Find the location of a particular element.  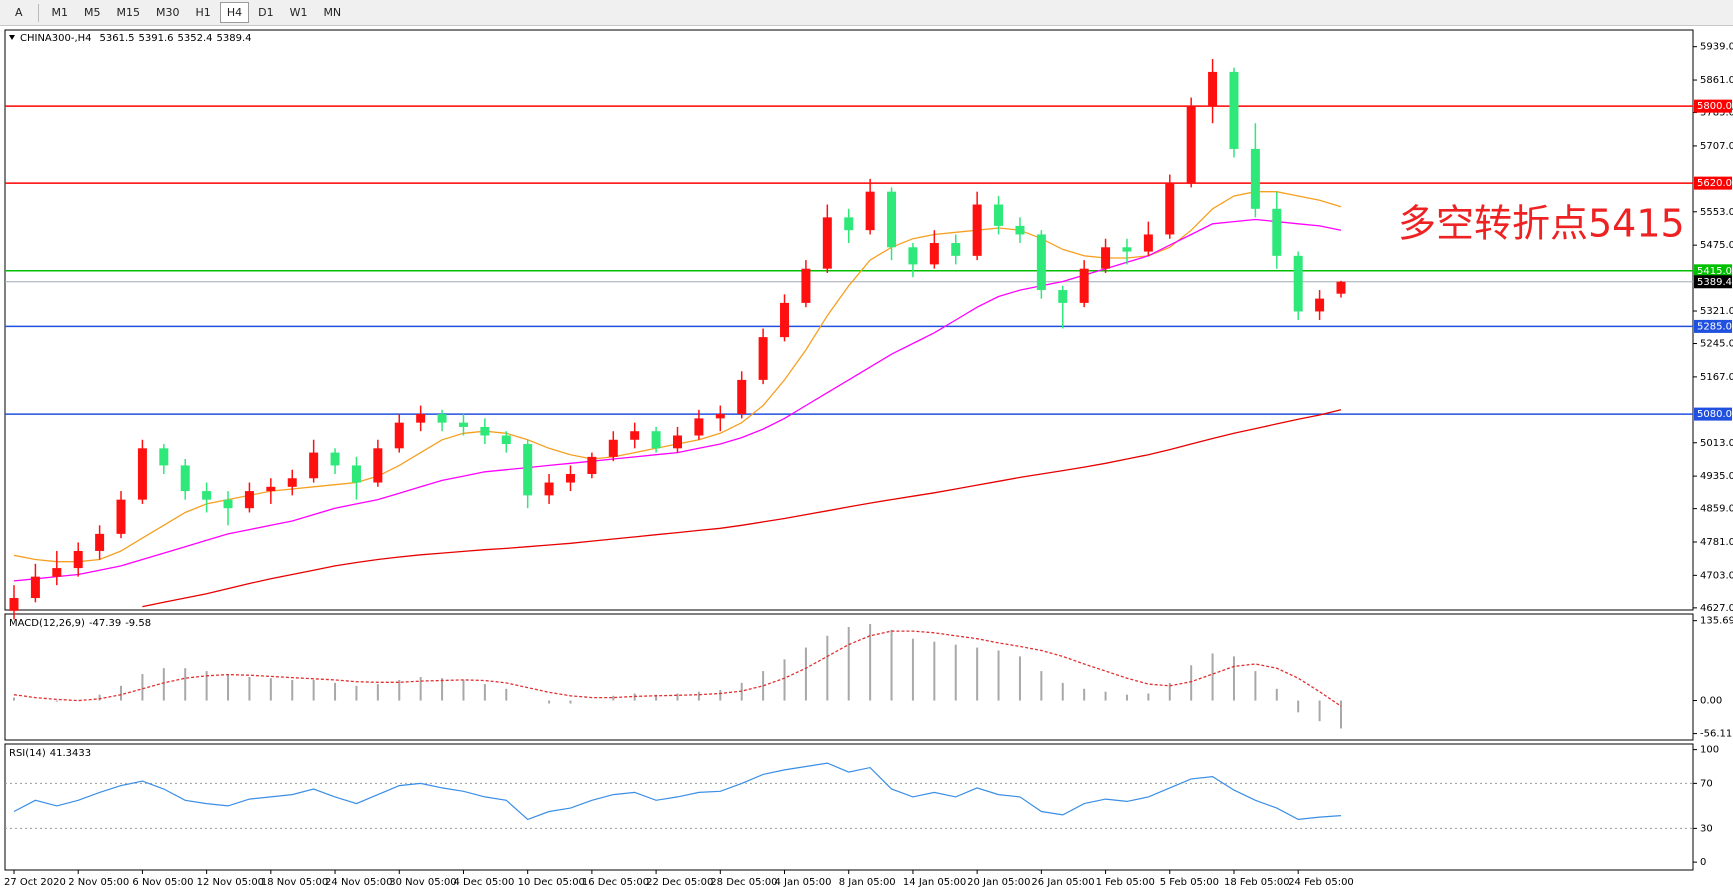

indicator-value: -9.58 is located at coordinates (138, 623).